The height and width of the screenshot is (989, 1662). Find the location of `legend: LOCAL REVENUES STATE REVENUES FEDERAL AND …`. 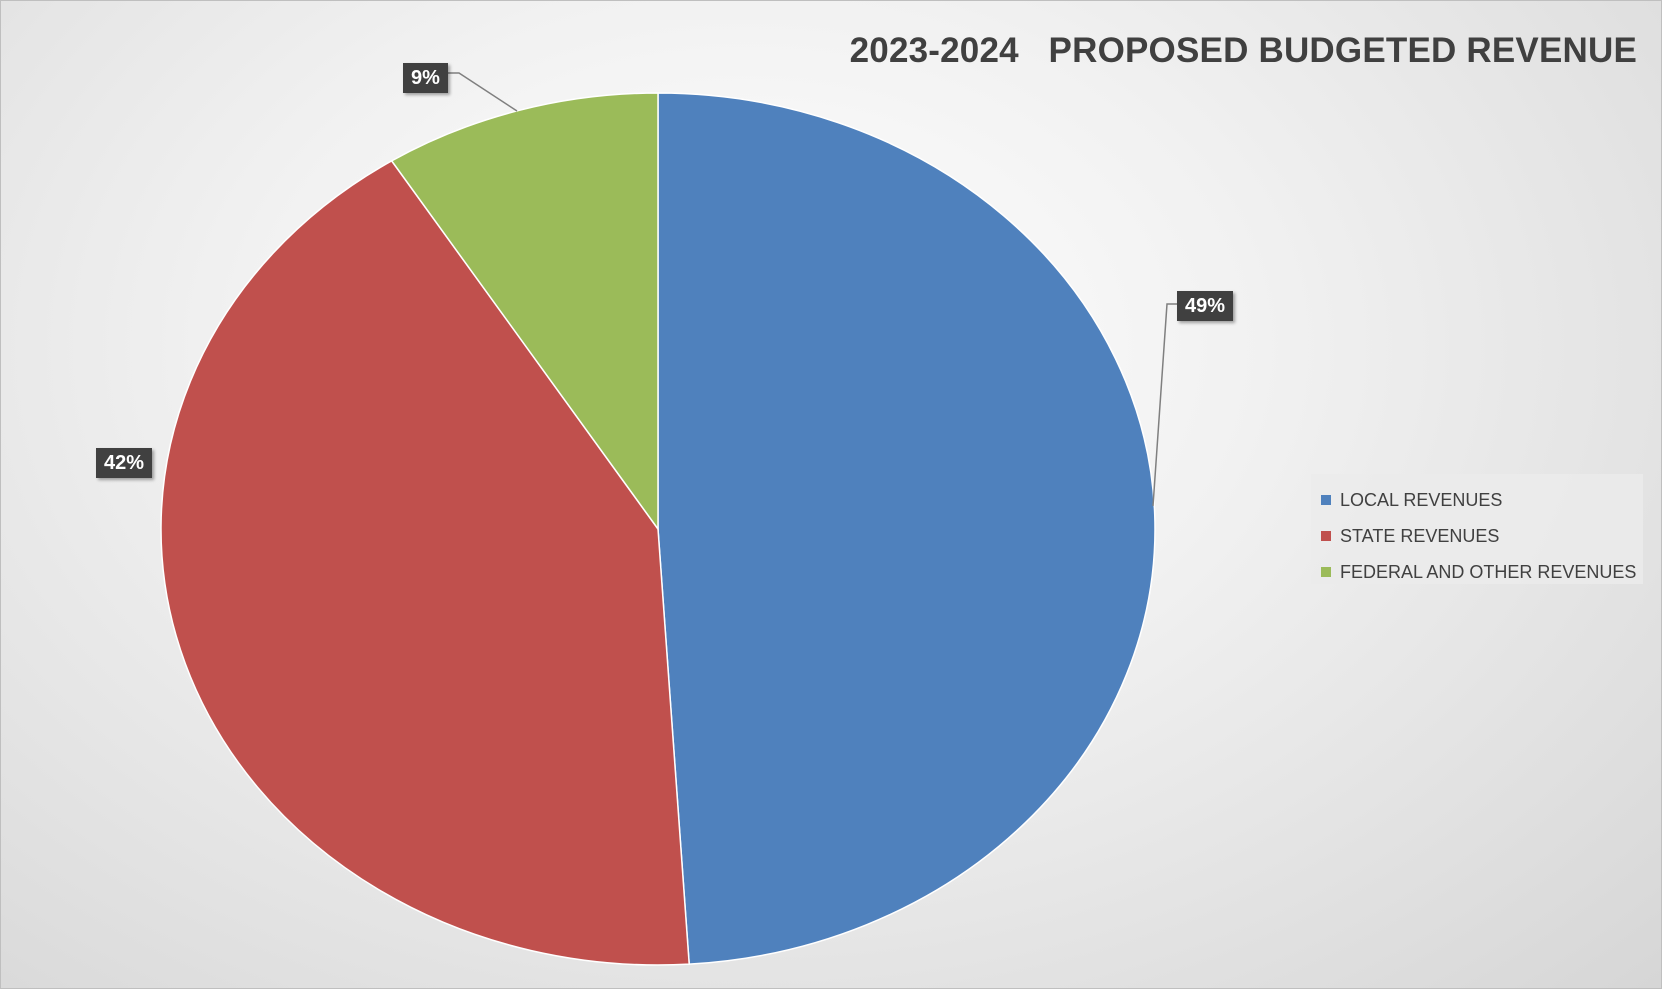

legend: LOCAL REVENUES STATE REVENUES FEDERAL AND … is located at coordinates (1477, 529).